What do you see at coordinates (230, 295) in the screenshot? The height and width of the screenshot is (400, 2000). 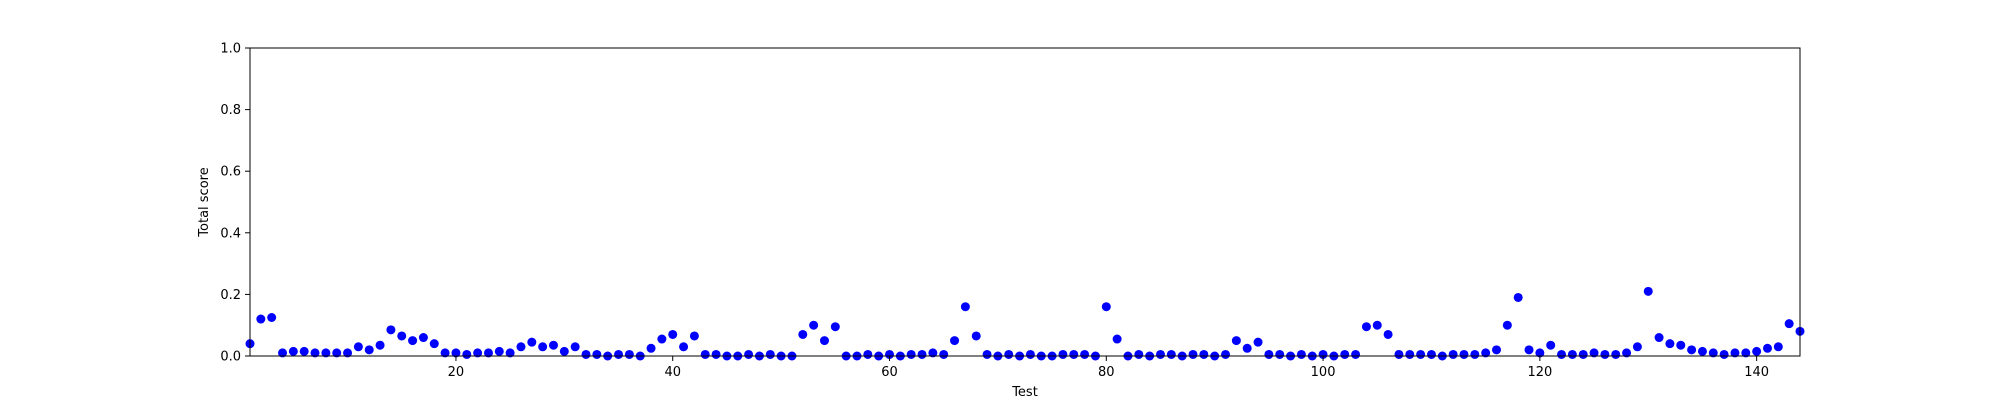 I see `y-tick-label: 0.2` at bounding box center [230, 295].